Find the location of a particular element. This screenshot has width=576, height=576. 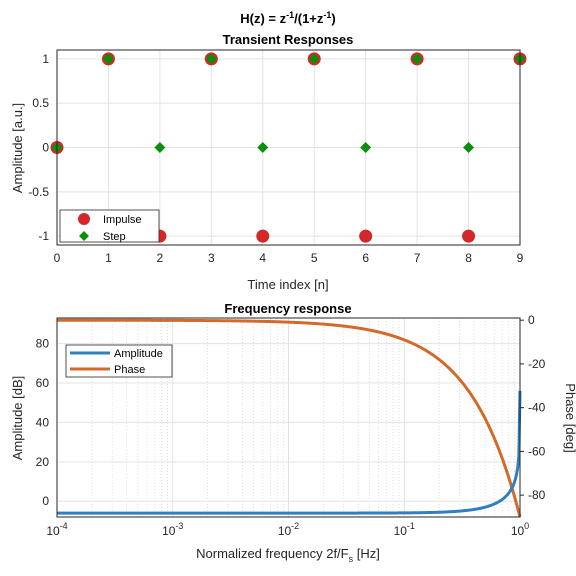

y-tick-label-left: 0 is located at coordinates (45, 501).